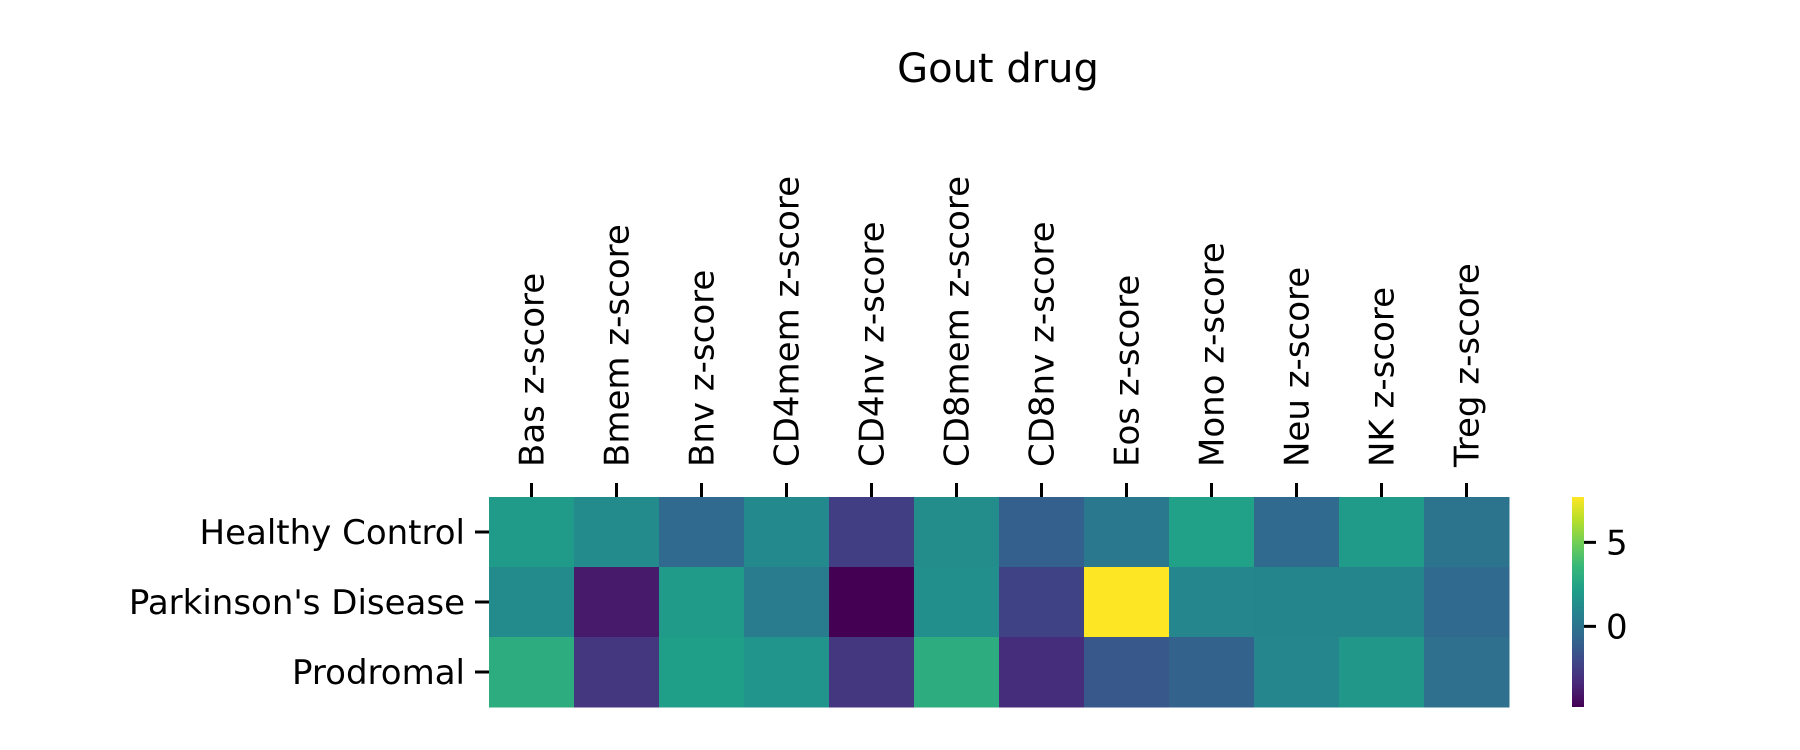 The height and width of the screenshot is (750, 1800). What do you see at coordinates (1128, 371) in the screenshot?
I see `column-label: Eos z-score` at bounding box center [1128, 371].